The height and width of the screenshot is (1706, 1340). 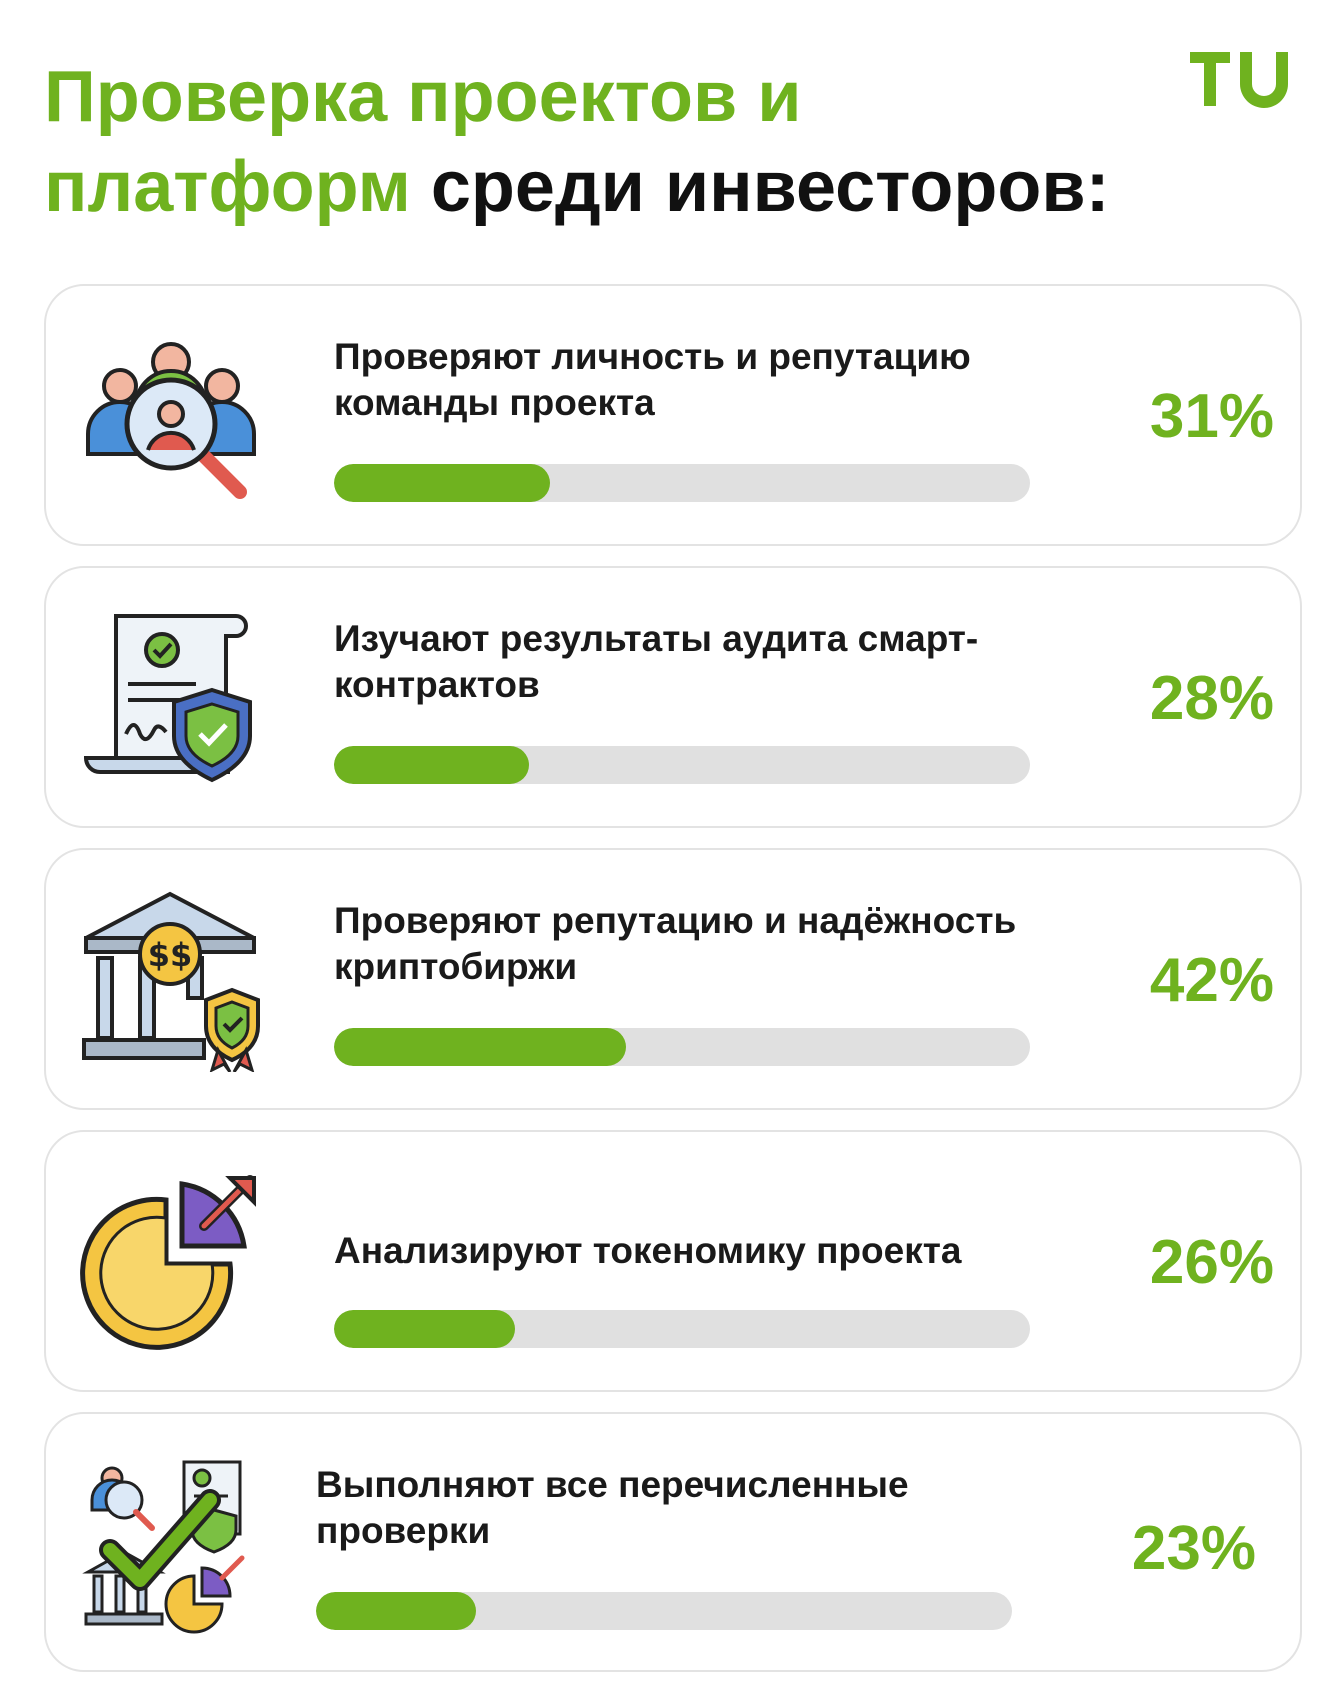 I want to click on tu-logo, so click(x=1239, y=80).